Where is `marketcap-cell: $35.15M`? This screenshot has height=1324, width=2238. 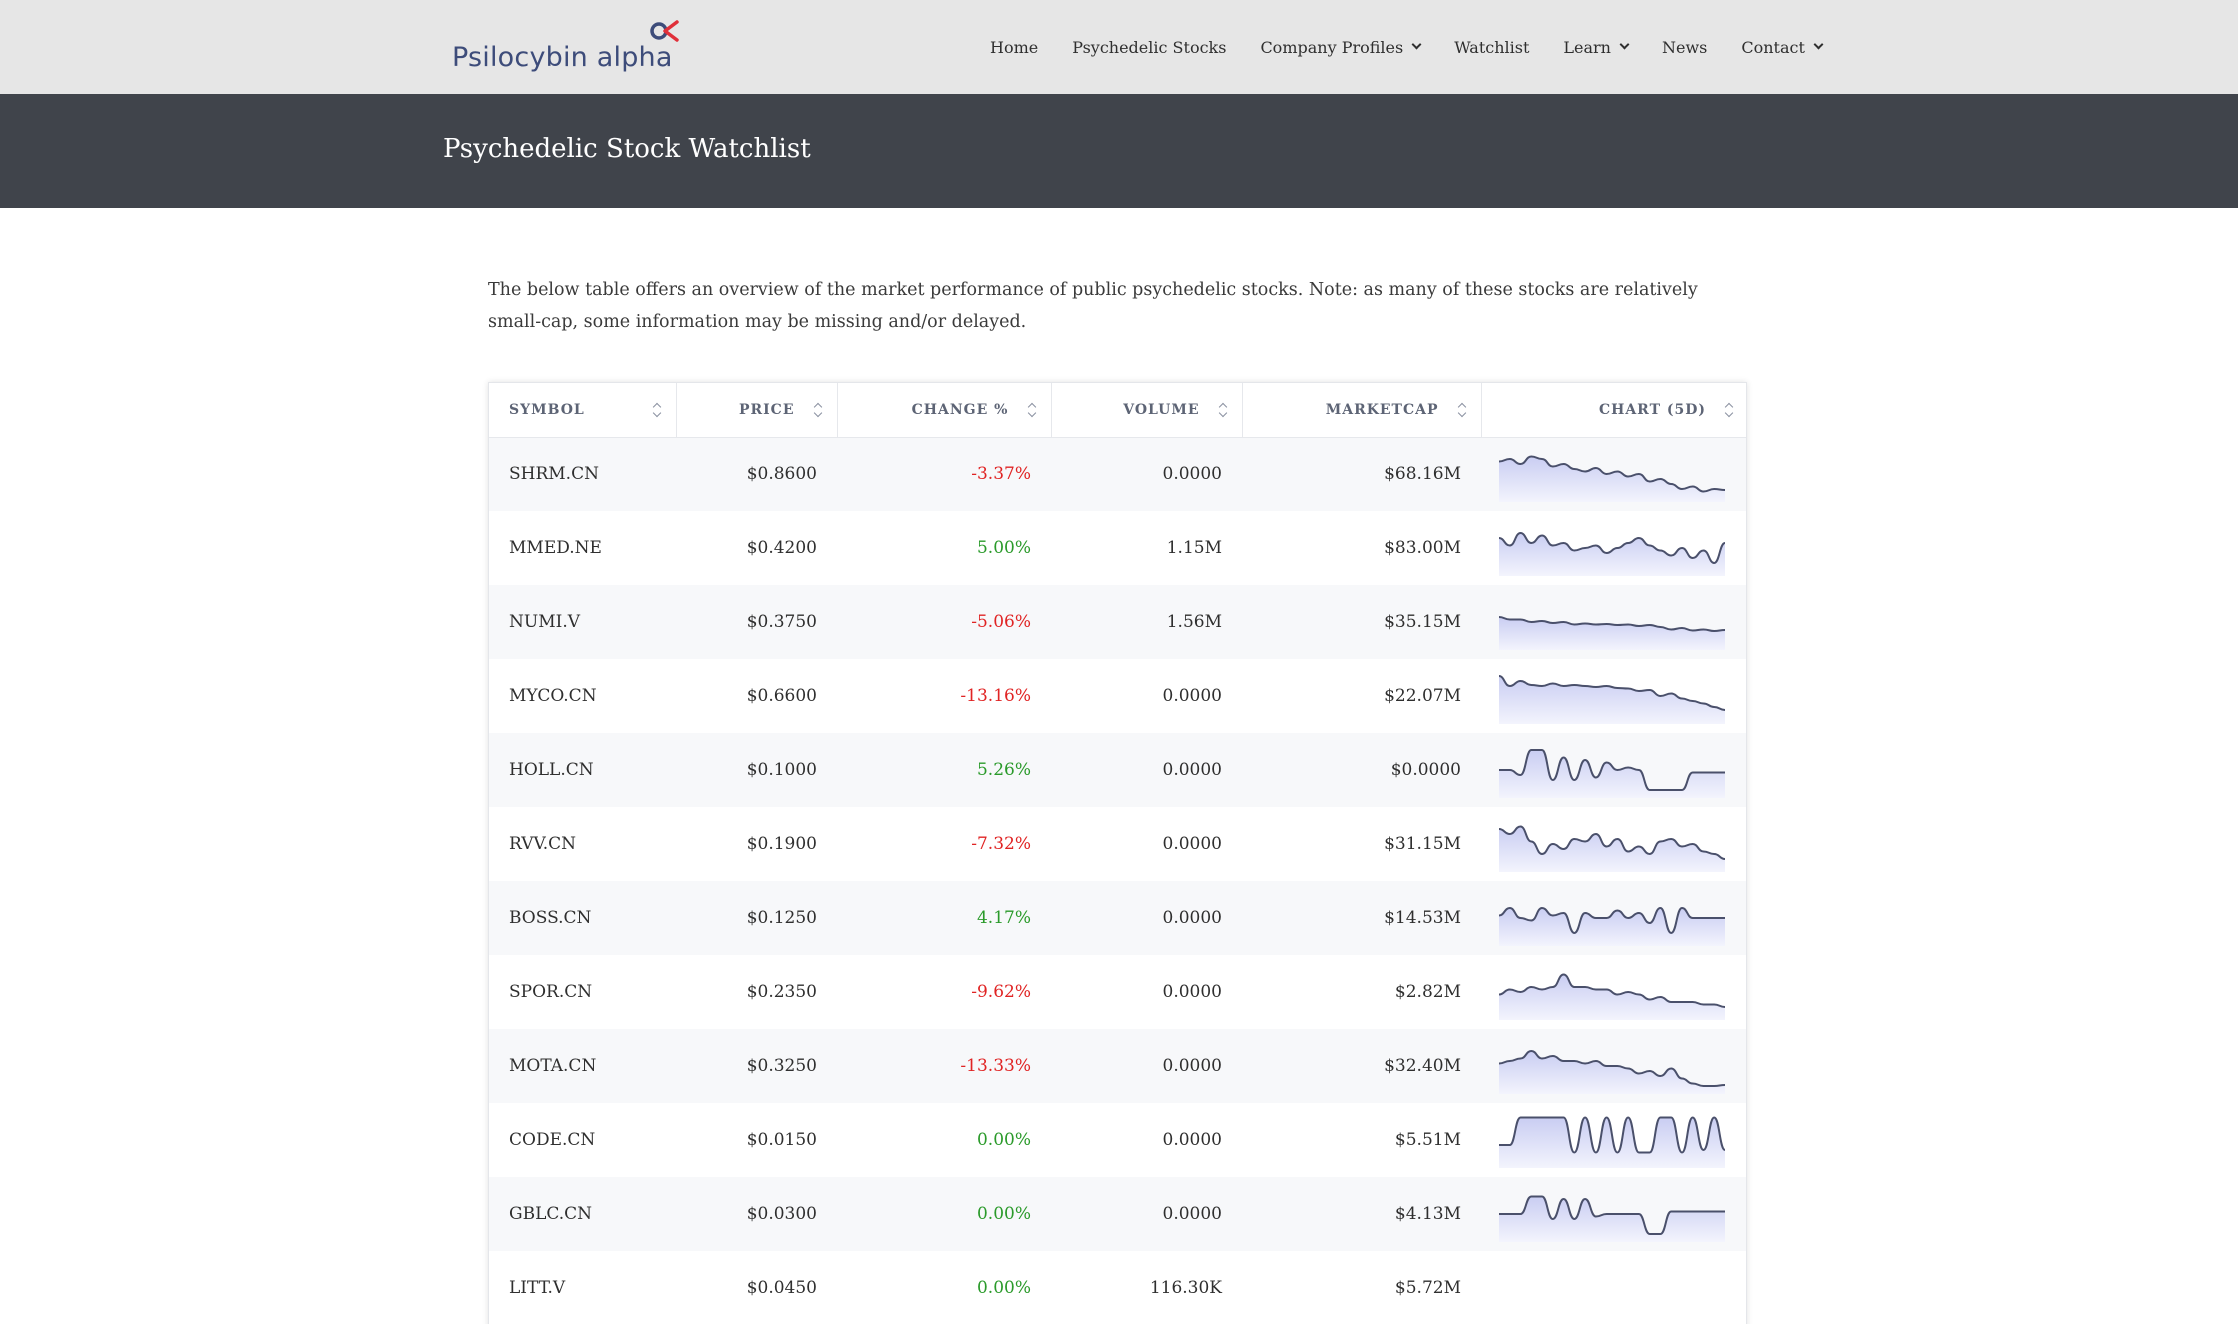 marketcap-cell: $35.15M is located at coordinates (1422, 622).